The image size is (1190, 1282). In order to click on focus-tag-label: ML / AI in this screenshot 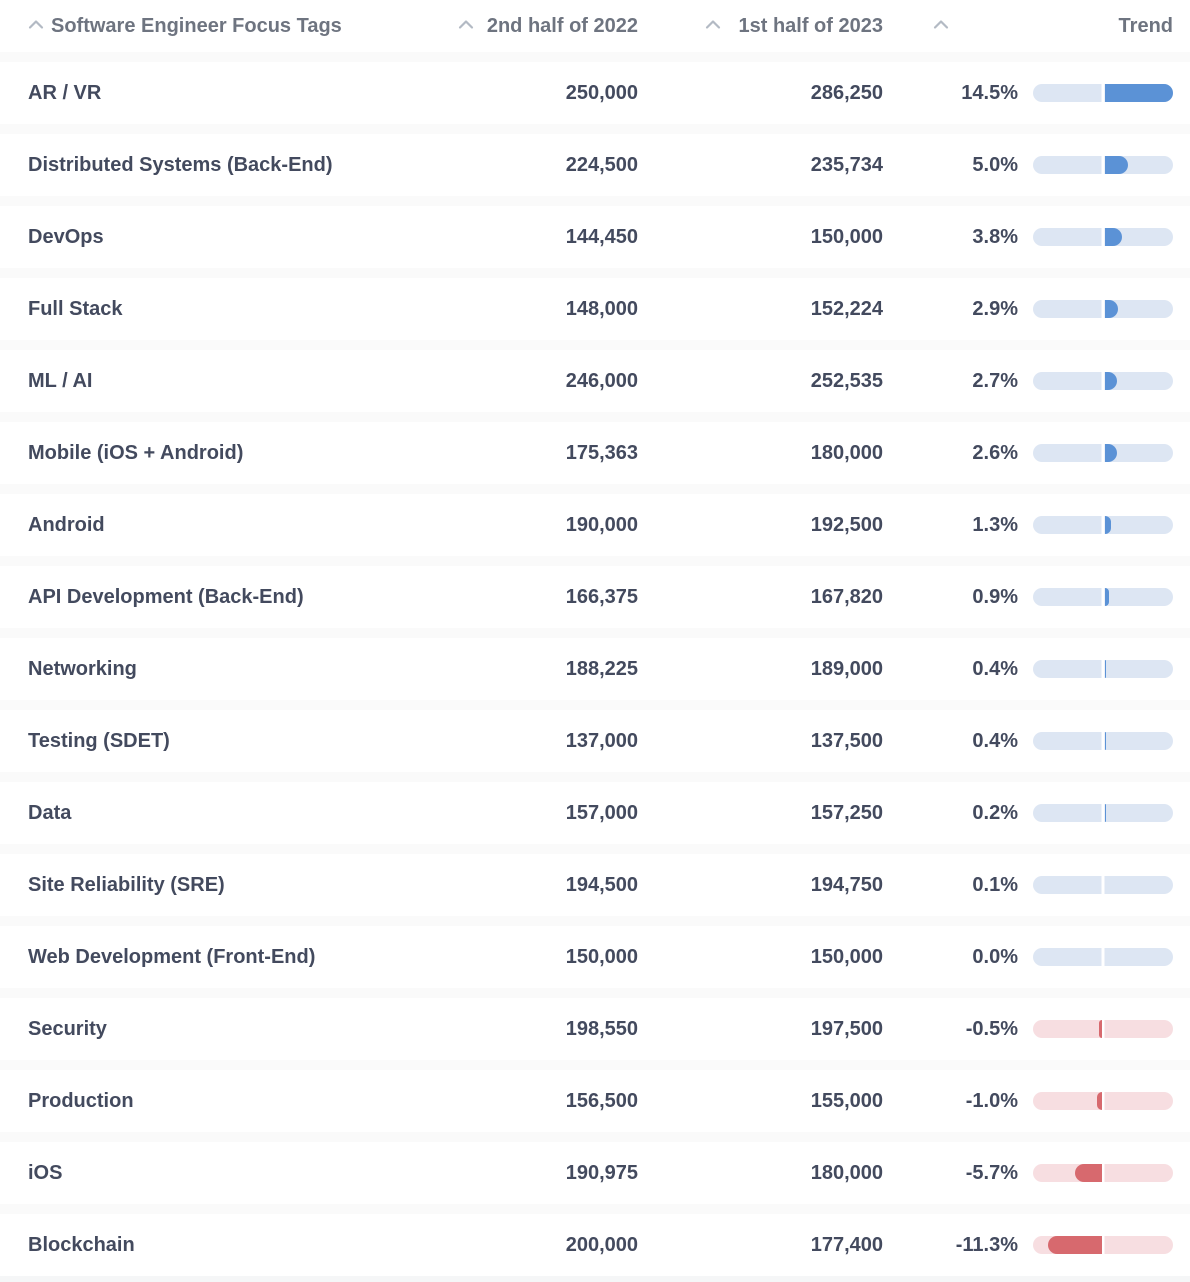, I will do `click(60, 380)`.